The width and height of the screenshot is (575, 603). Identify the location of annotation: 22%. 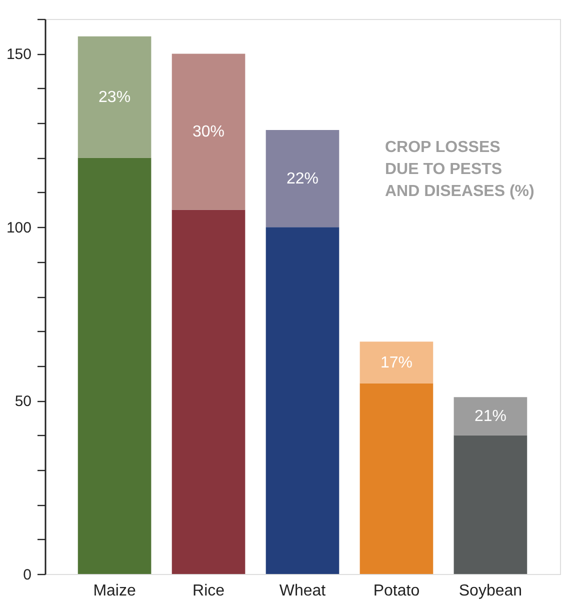
(302, 179).